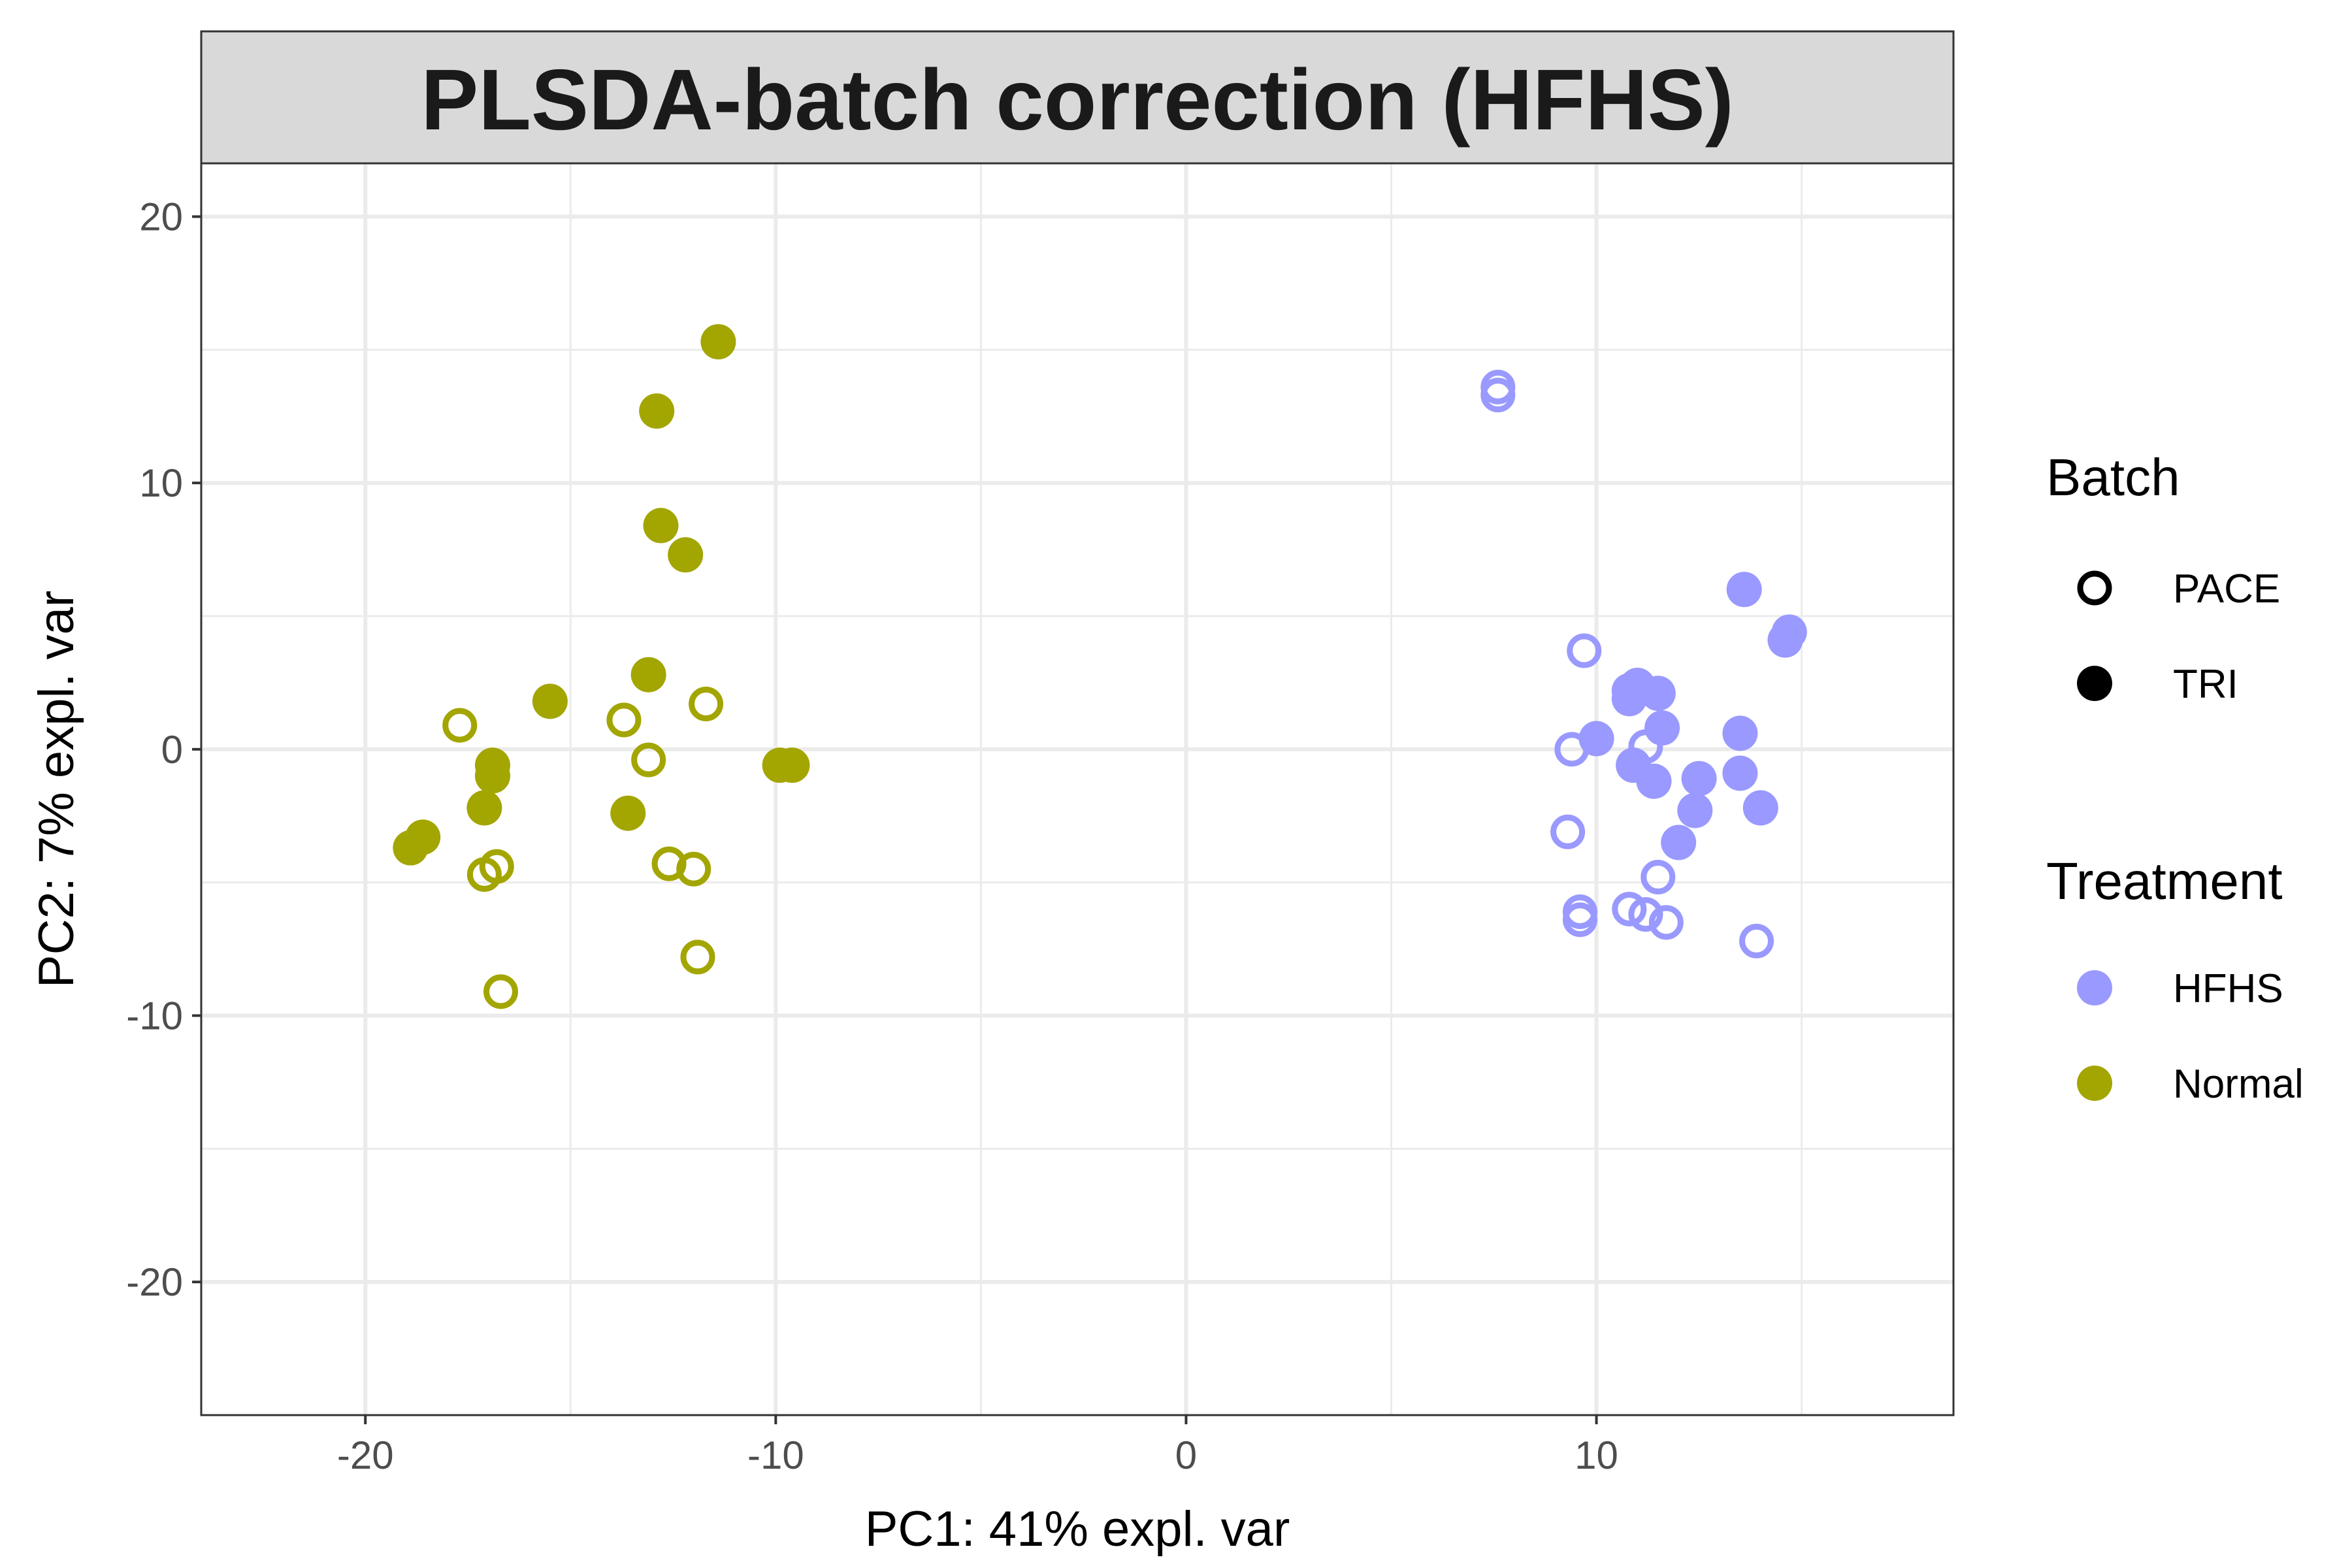  I want to click on x-tick-label: -20, so click(365, 1455).